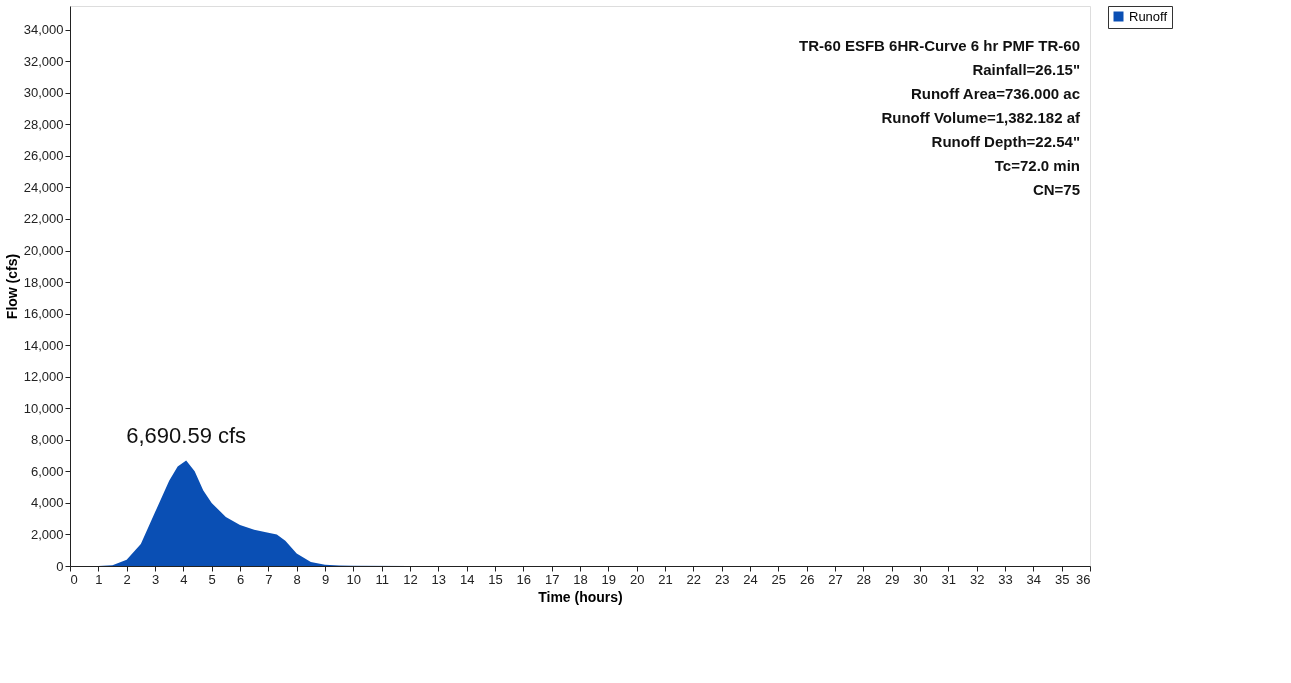  Describe the element at coordinates (99, 579) in the screenshot. I see `x-tick-label: 1` at that location.